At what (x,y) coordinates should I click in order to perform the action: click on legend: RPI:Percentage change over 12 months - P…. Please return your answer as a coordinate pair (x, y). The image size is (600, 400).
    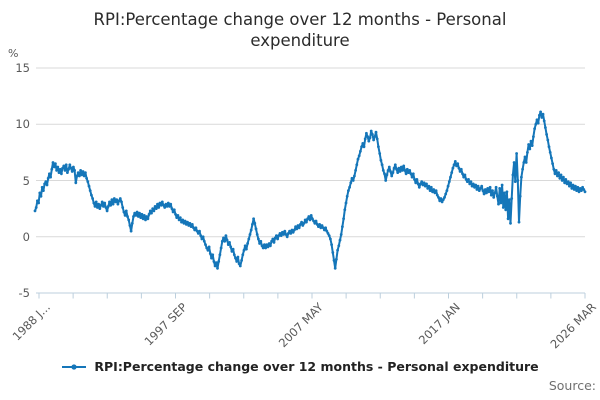
    Looking at the image, I should click on (300, 366).